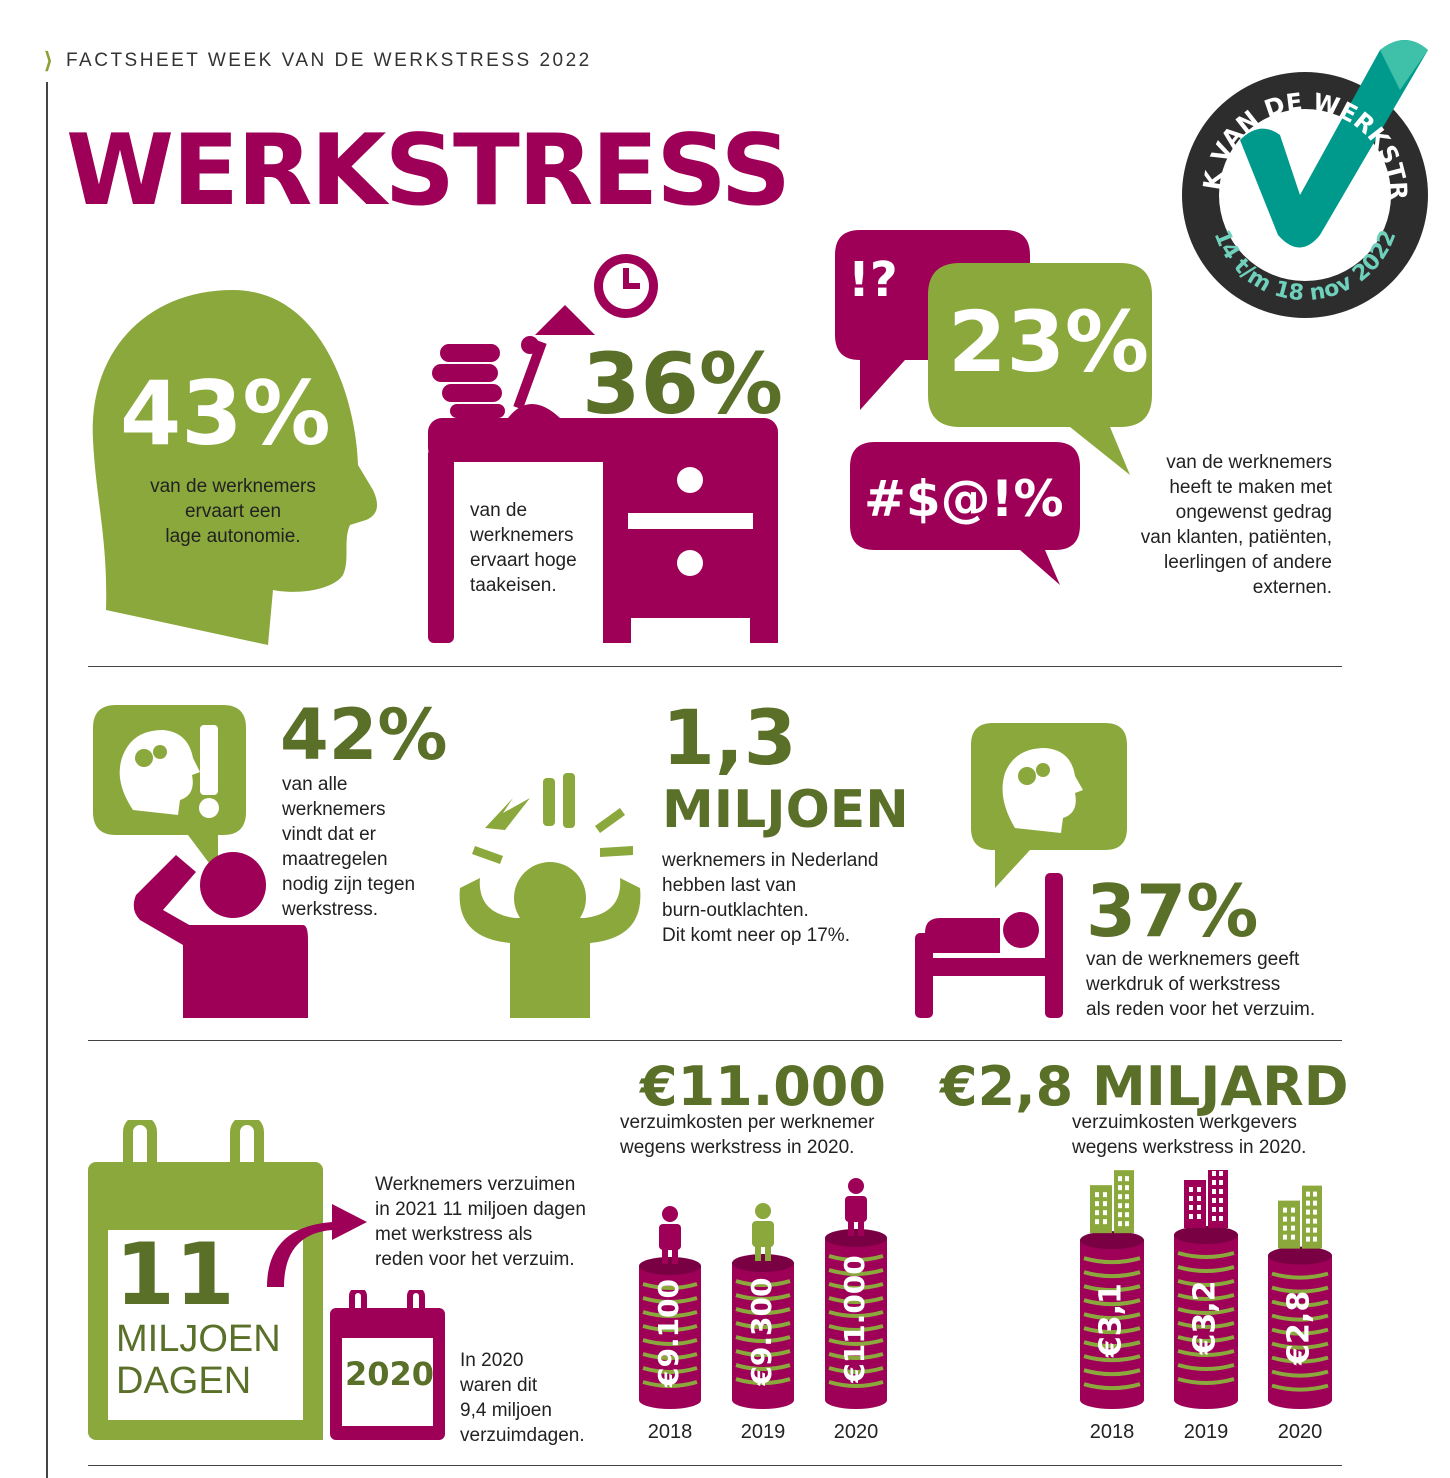 This screenshot has width=1450, height=1478. What do you see at coordinates (670, 1265) in the screenshot?
I see `bar-top` at bounding box center [670, 1265].